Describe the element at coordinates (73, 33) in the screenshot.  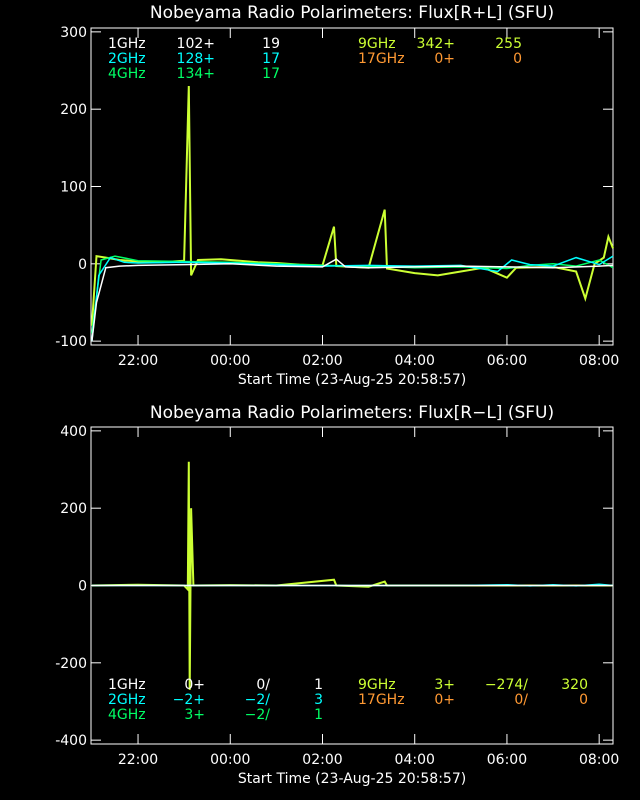
I see `y-tick-label: 300` at that location.